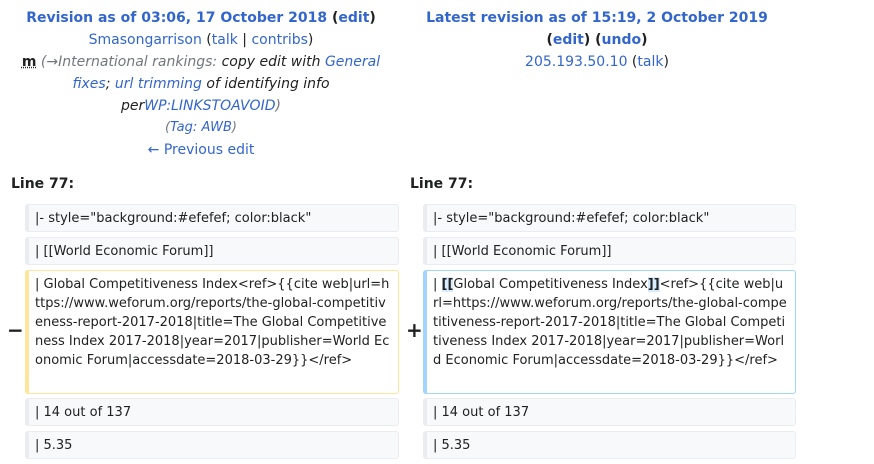 The height and width of the screenshot is (464, 874). Describe the element at coordinates (650, 62) in the screenshot. I see `right-talk-link: talk` at that location.